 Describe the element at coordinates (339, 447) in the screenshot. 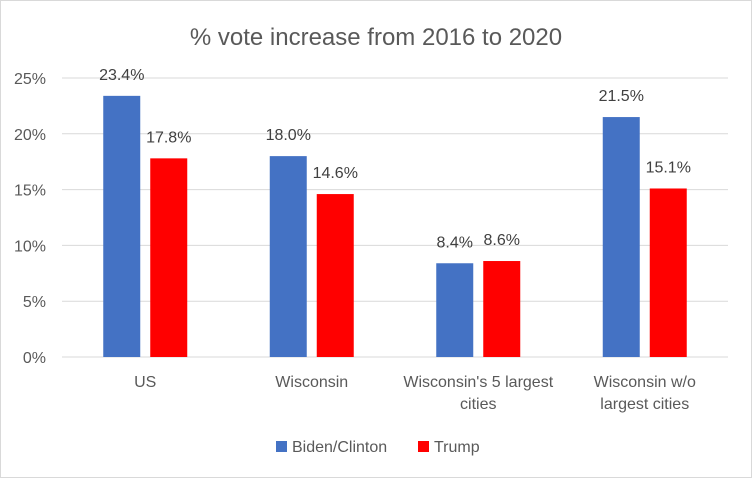

I see `legend-label: Biden/Clinton` at that location.